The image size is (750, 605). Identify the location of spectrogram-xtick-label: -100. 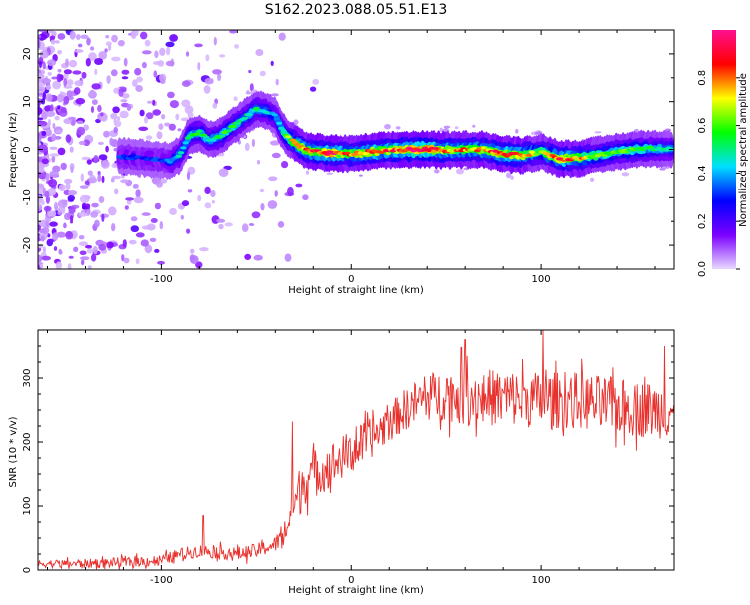
(161, 279).